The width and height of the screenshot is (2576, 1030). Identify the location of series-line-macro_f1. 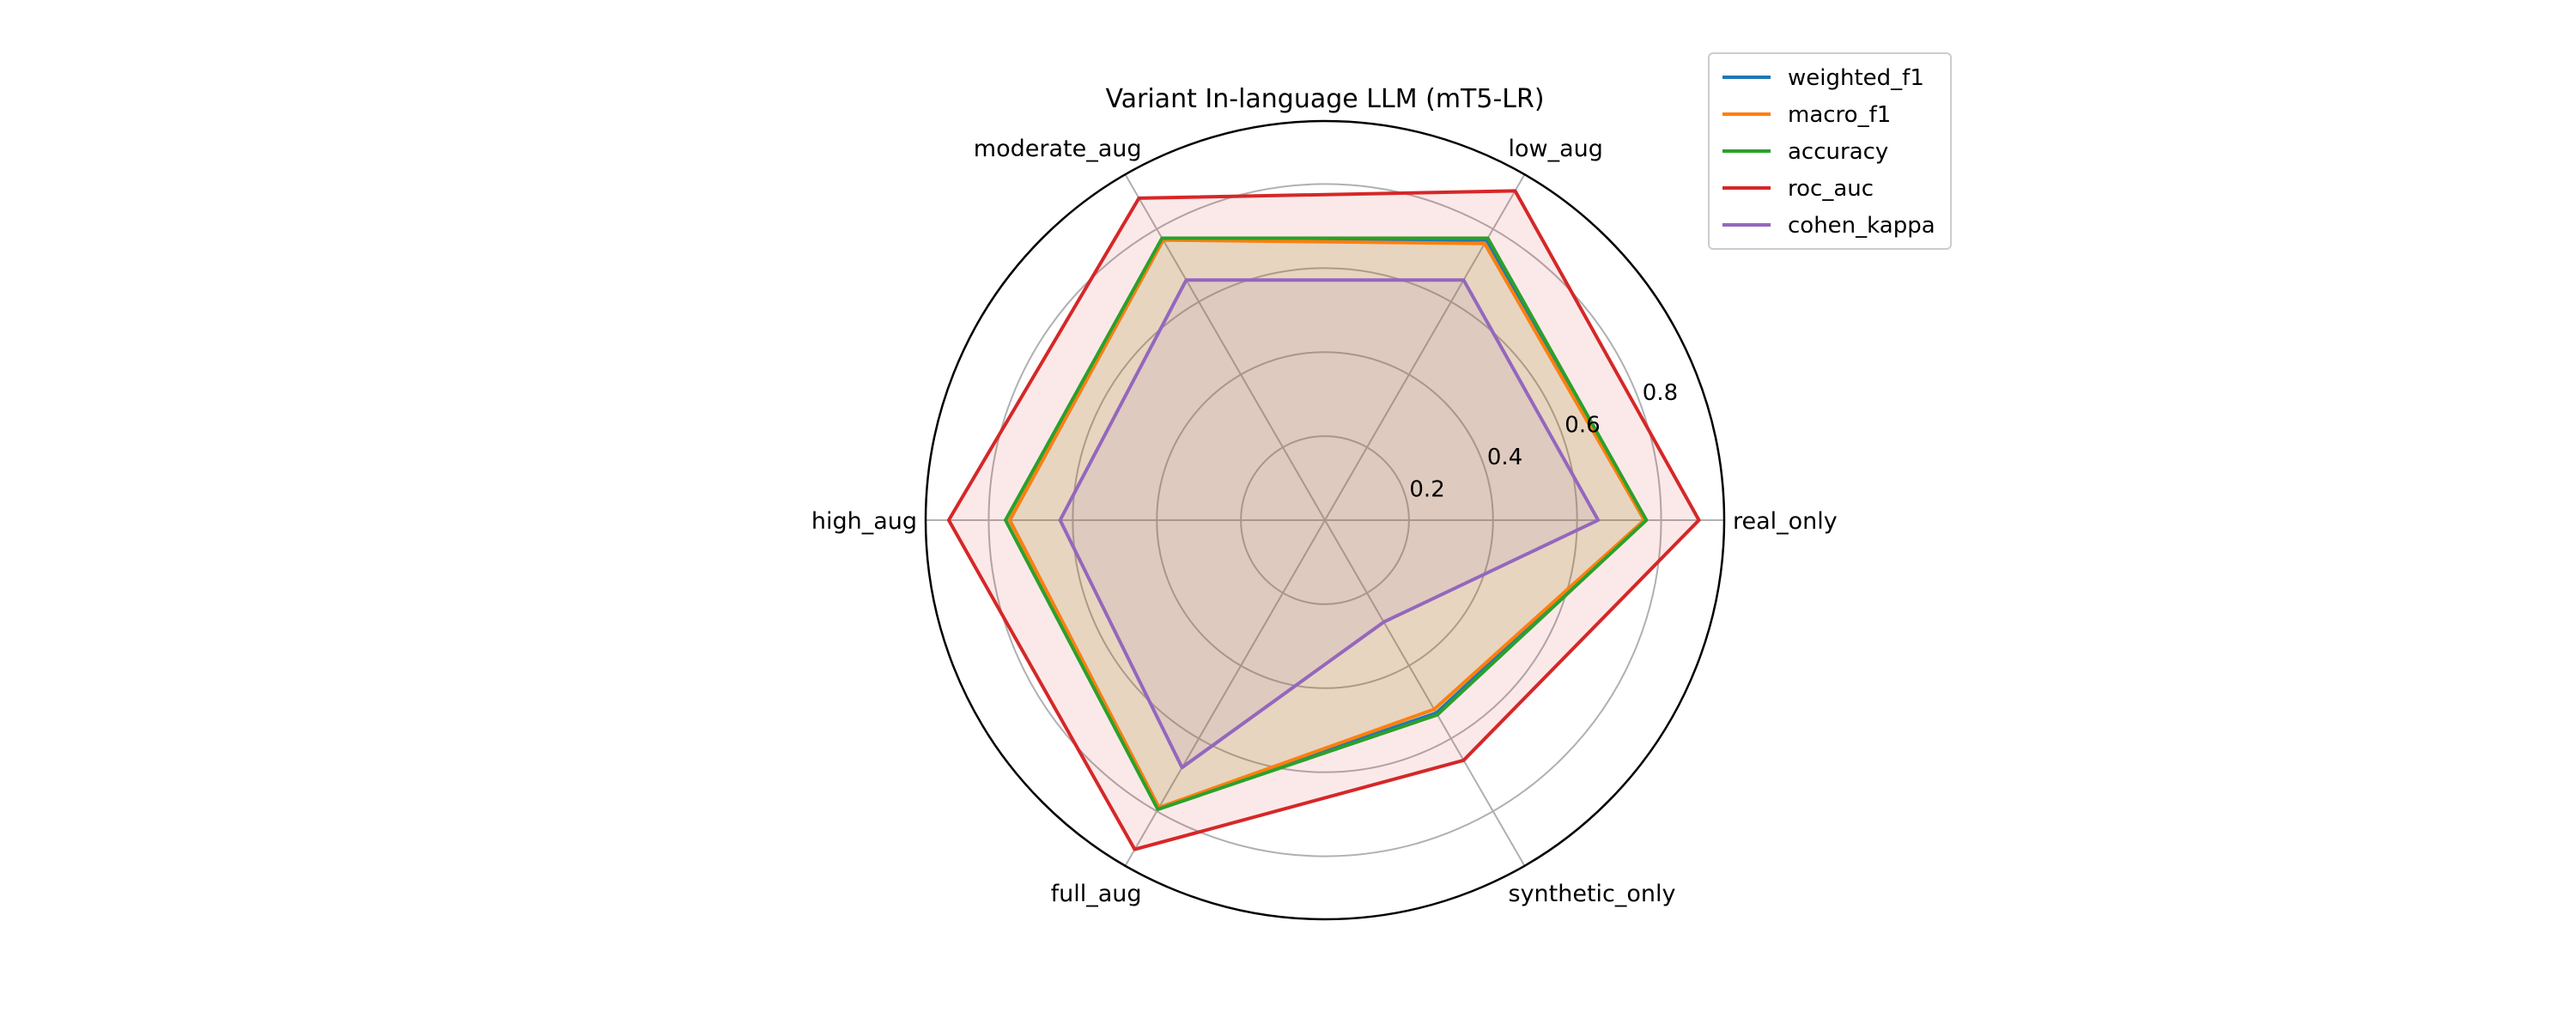
(1327, 523).